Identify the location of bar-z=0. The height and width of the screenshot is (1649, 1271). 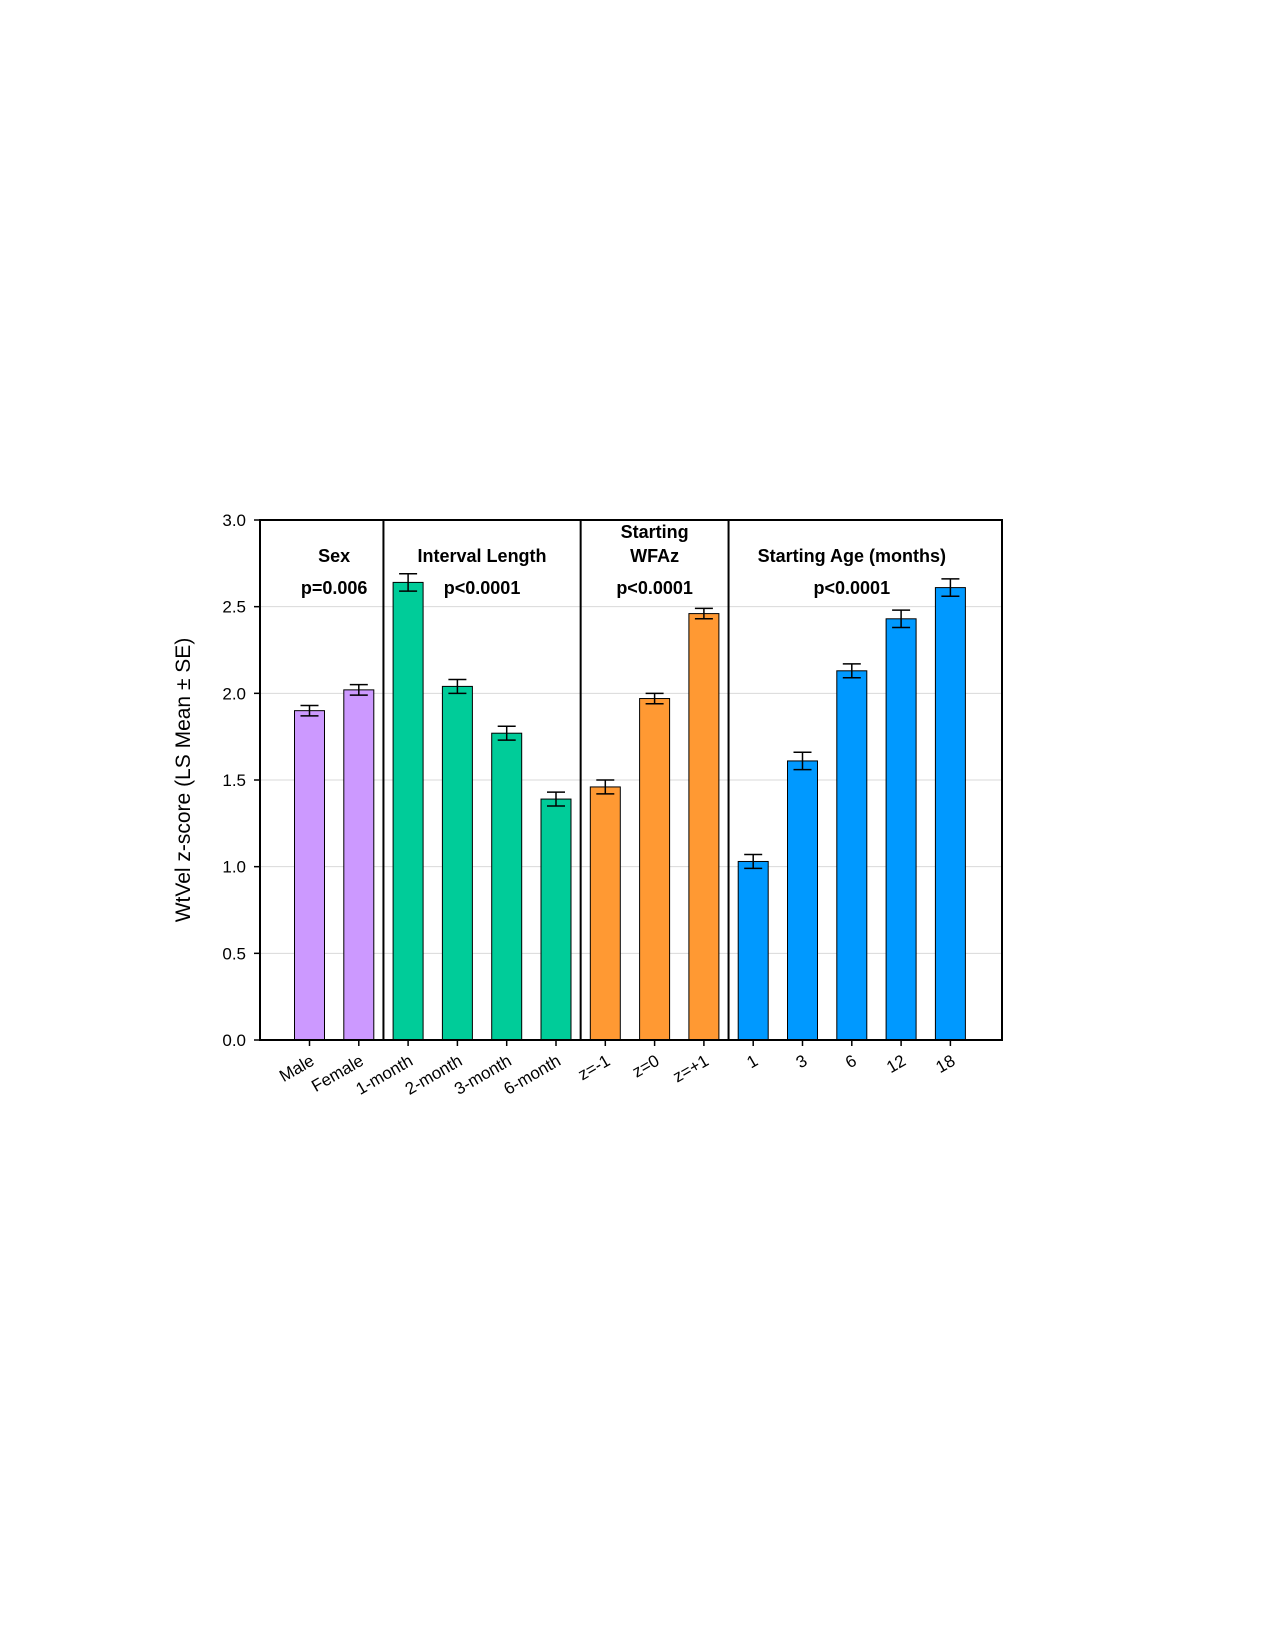
(655, 869).